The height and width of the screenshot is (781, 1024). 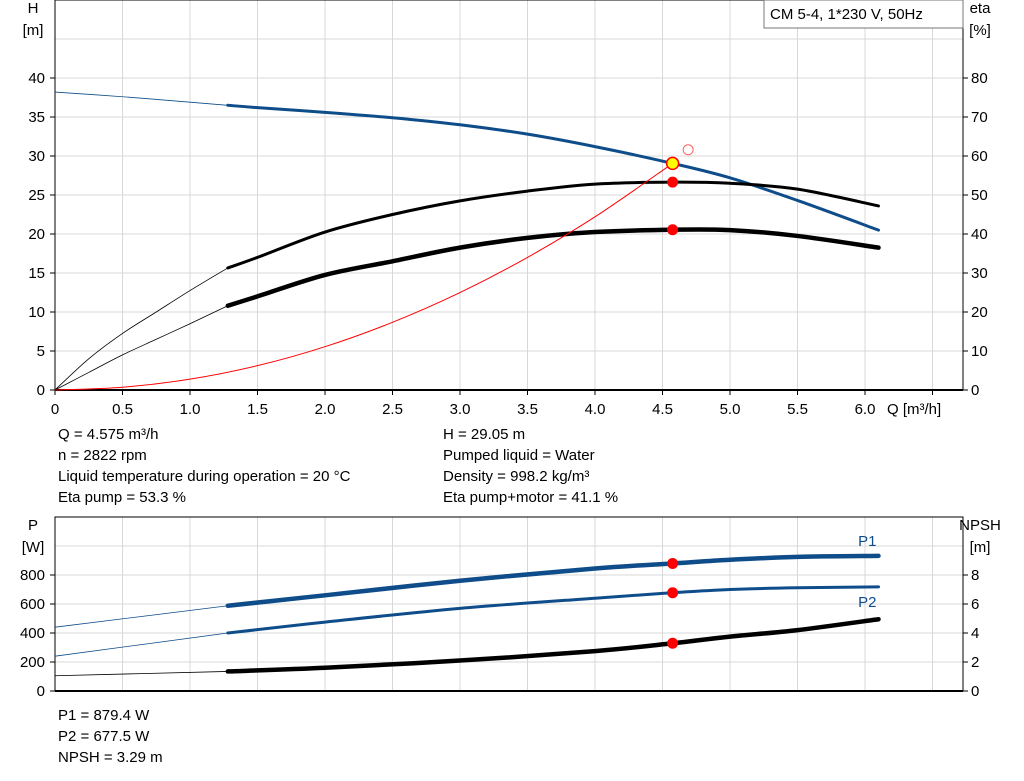 I want to click on x-tick-label: 0.5, so click(x=122, y=409).